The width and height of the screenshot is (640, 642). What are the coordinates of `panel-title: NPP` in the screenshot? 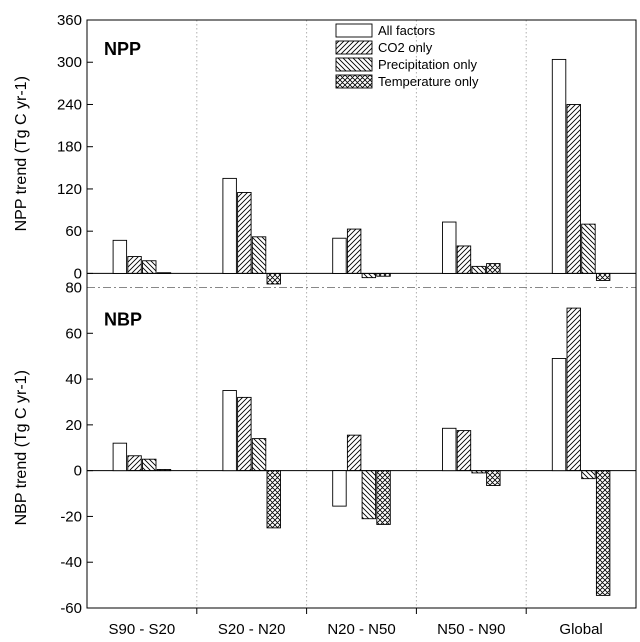 It's located at (122, 49).